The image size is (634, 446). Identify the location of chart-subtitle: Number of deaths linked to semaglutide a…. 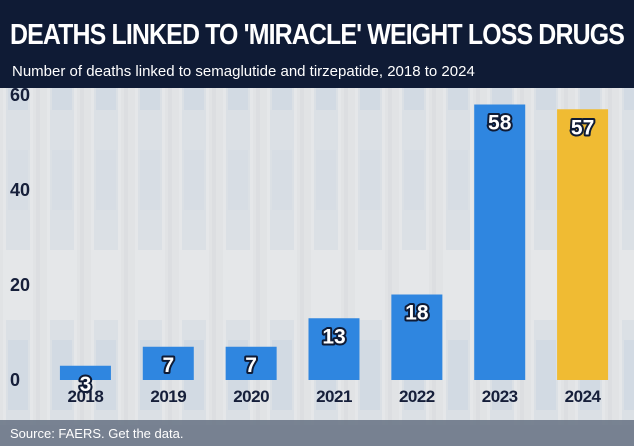
(243, 71).